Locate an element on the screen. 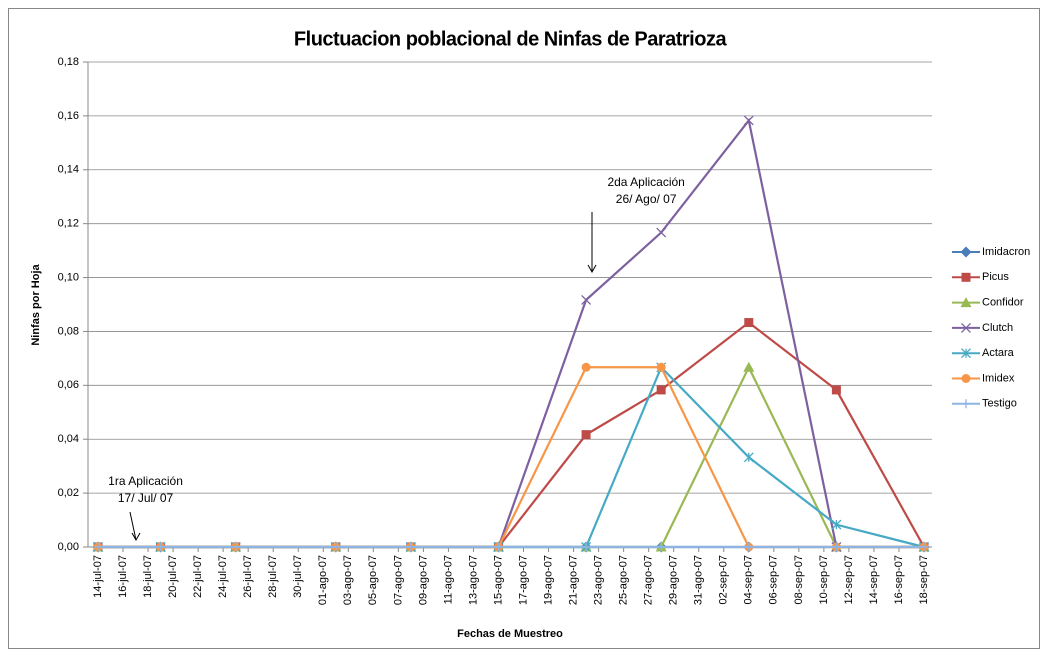 The width and height of the screenshot is (1048, 657). x-tick-label: 18-jul-07 is located at coordinates (148, 576).